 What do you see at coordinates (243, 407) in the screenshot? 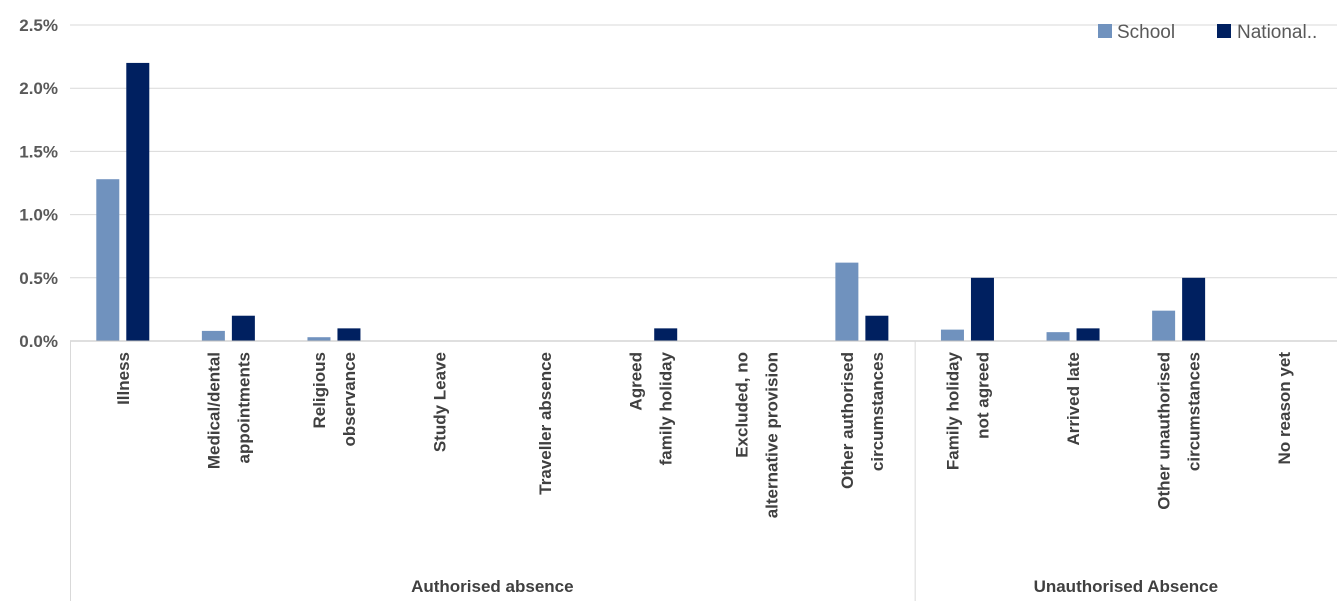
I see `category-label: appointments` at bounding box center [243, 407].